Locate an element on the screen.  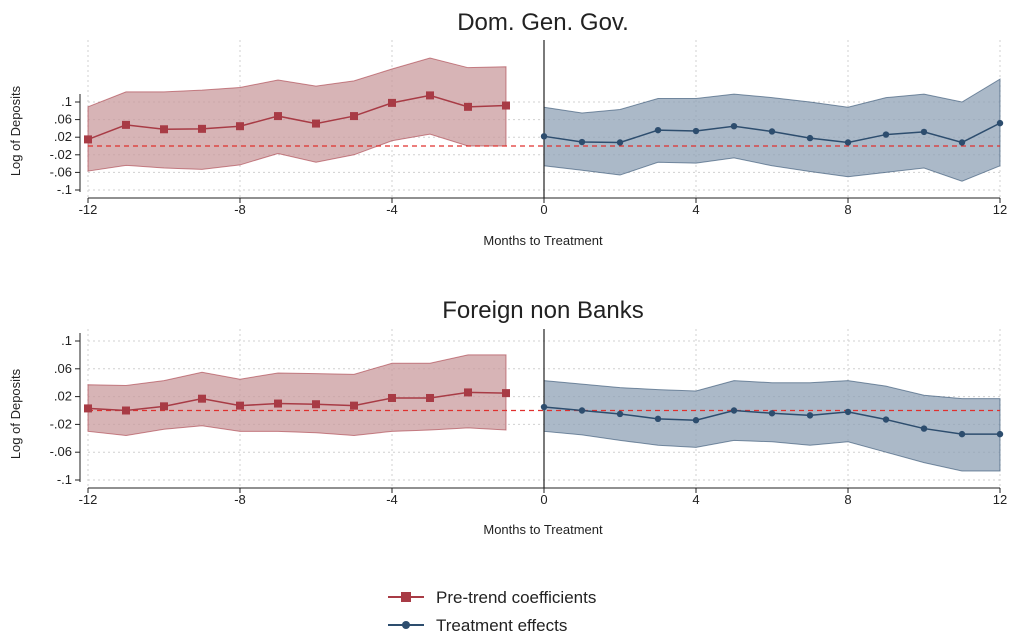
chart-title: Foreign non Banks is located at coordinates (542, 310).